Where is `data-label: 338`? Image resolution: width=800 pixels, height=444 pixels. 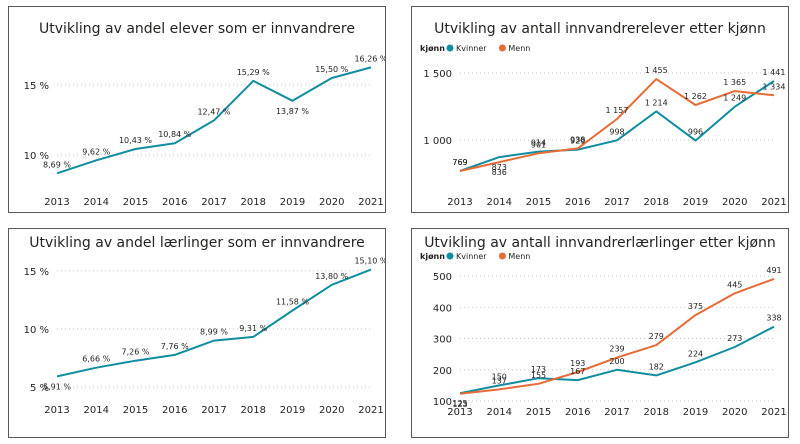 data-label: 338 is located at coordinates (773, 318).